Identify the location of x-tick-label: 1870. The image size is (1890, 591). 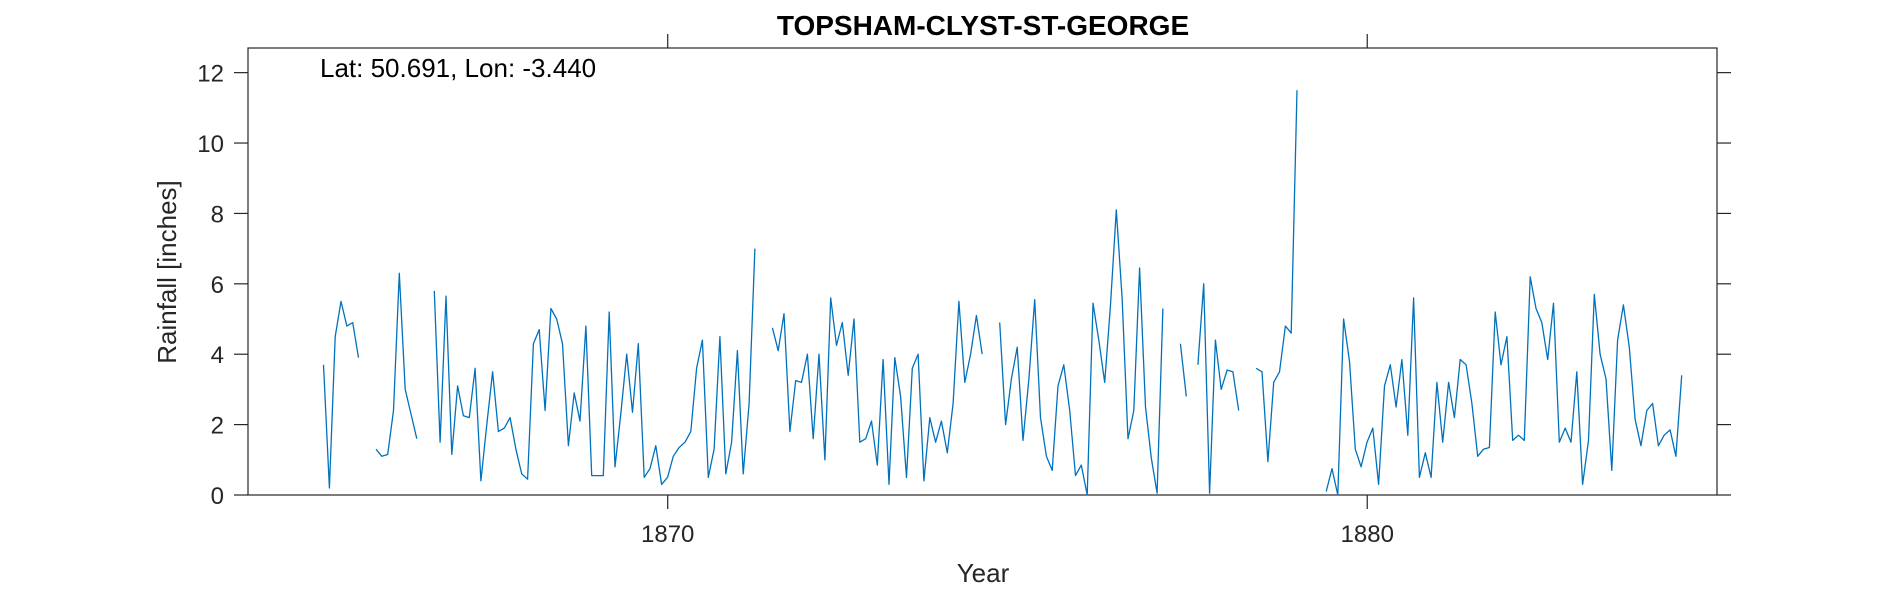
(667, 534).